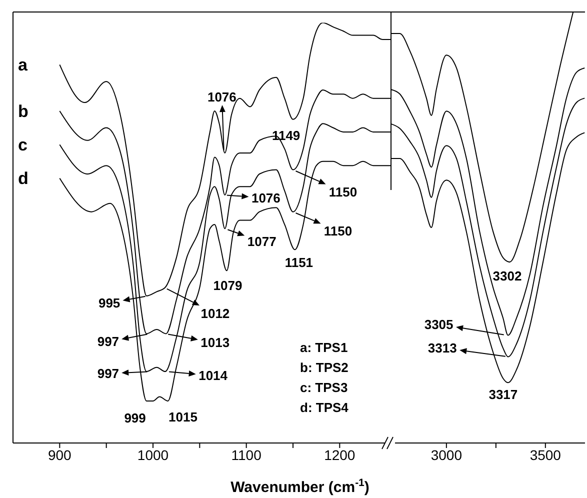  I want to click on annotation: 1012, so click(215, 313).